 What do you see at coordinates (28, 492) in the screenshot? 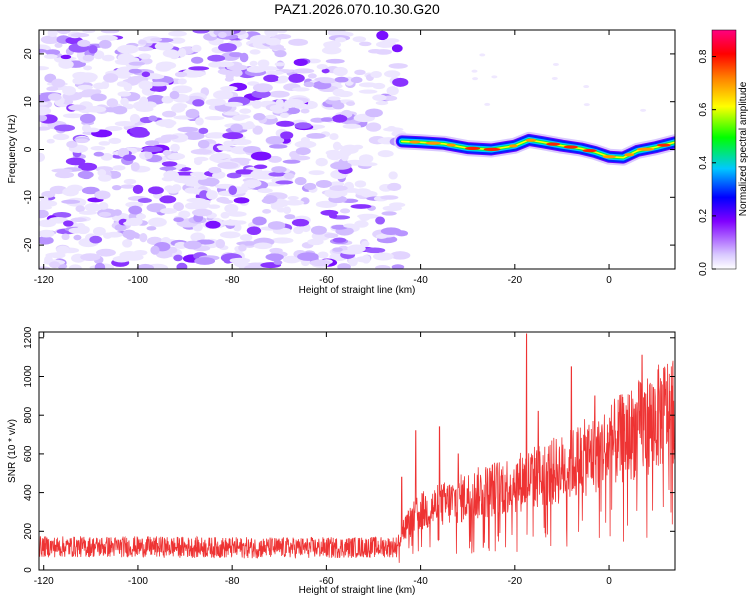
I see `y-tick-label: 400` at bounding box center [28, 492].